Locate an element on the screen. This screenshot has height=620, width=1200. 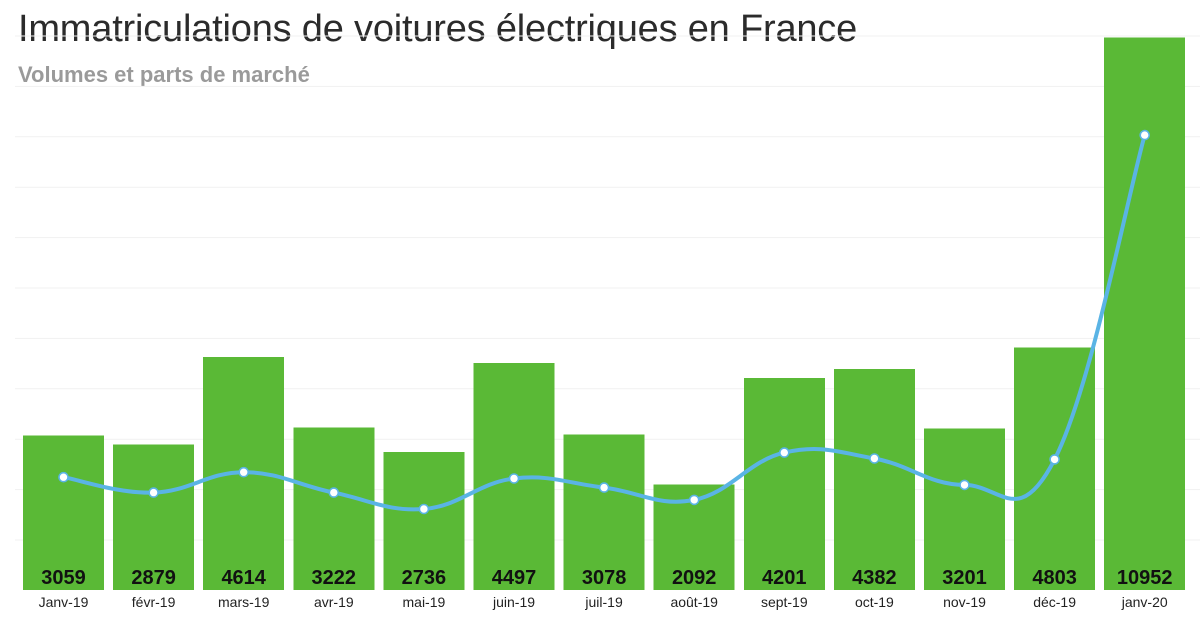
bar-value-label: 3078 is located at coordinates (604, 578).